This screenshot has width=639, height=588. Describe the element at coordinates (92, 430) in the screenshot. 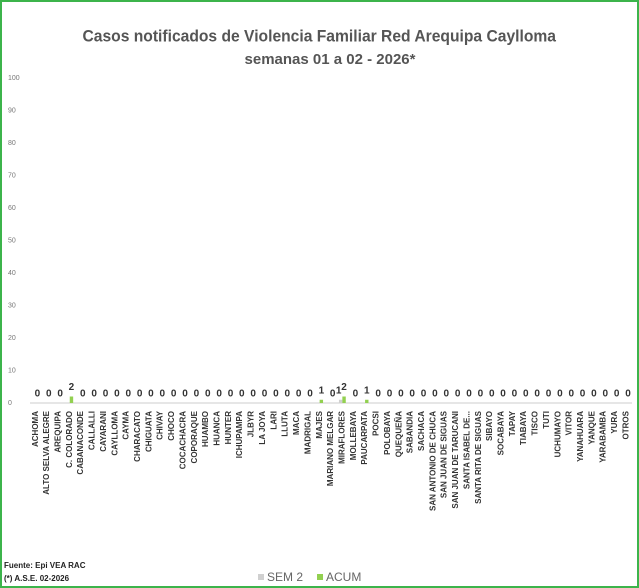

I see `x-tick-label: CALLALLI` at that location.